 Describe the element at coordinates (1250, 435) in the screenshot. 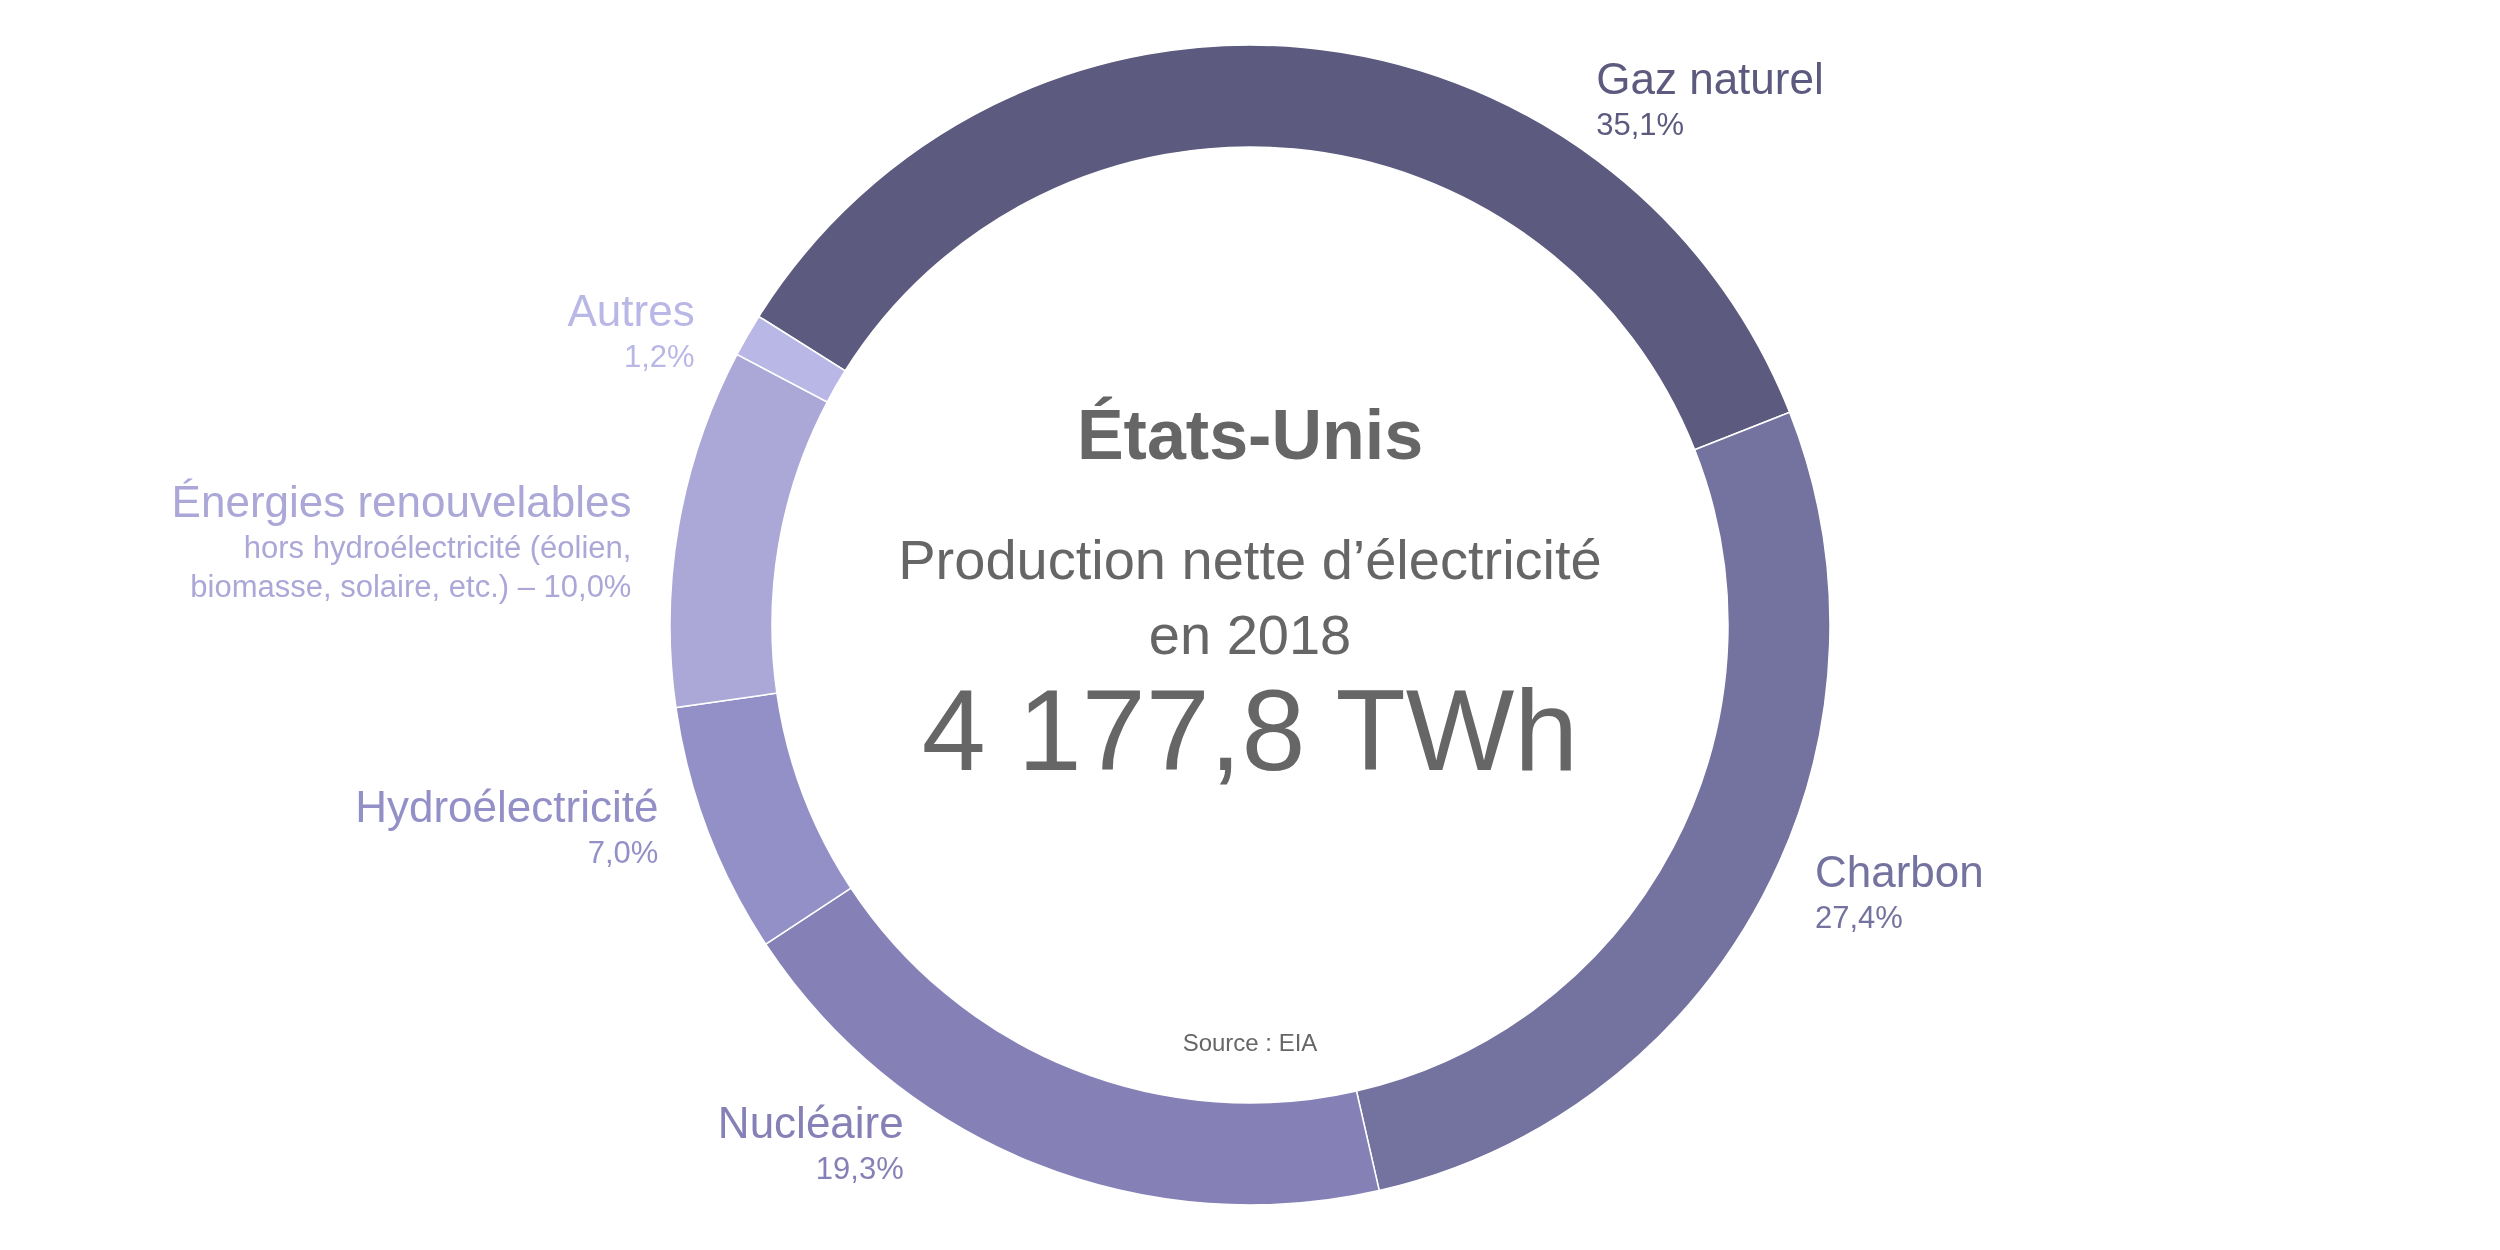

I see `text: États-Unis` at that location.